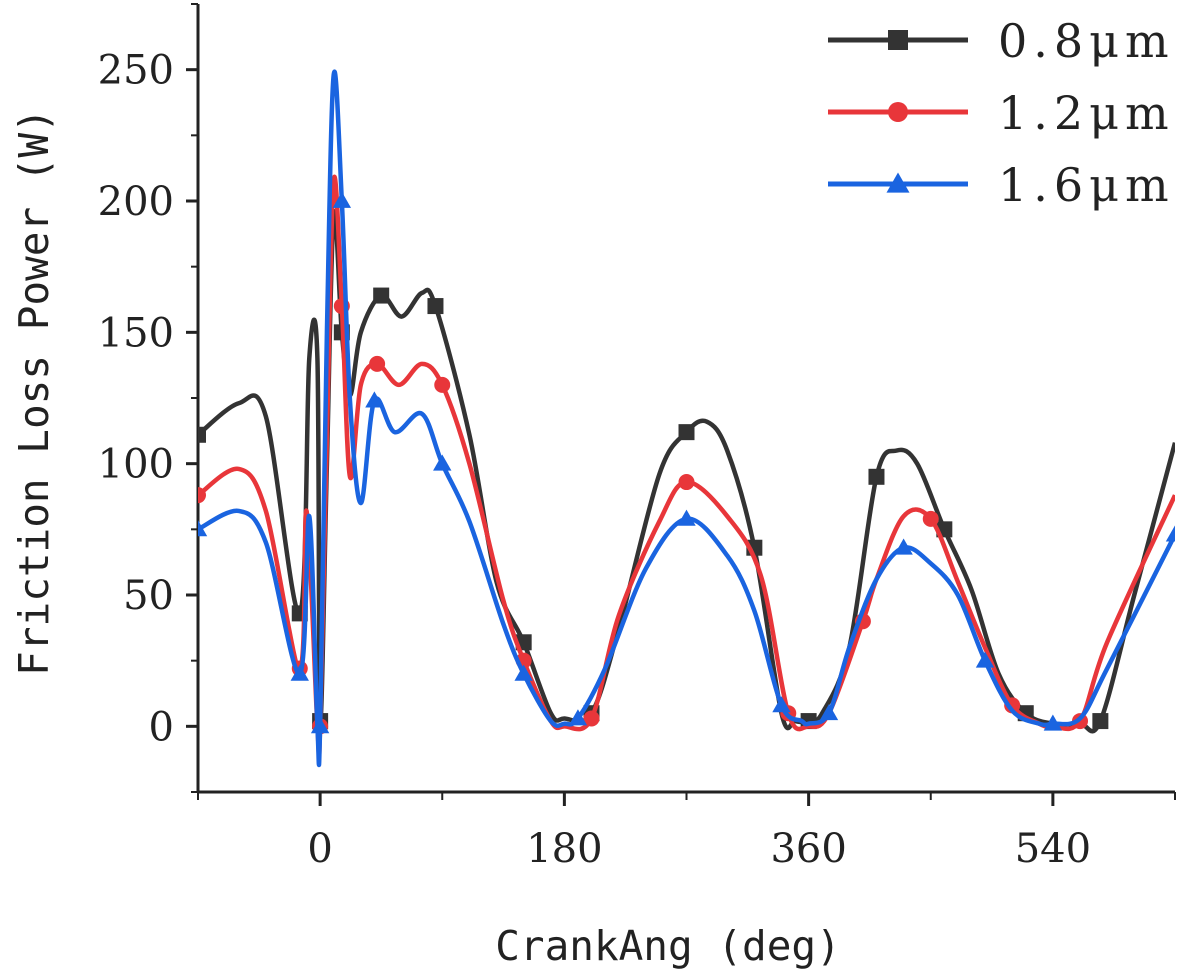  Describe the element at coordinates (564, 849) in the screenshot. I see `x-tick-label: 180` at that location.